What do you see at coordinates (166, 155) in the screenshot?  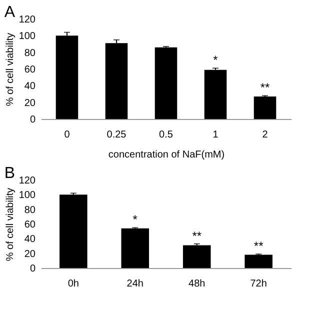 I see `x-axis-title: concentration of NaF(mM)` at bounding box center [166, 155].